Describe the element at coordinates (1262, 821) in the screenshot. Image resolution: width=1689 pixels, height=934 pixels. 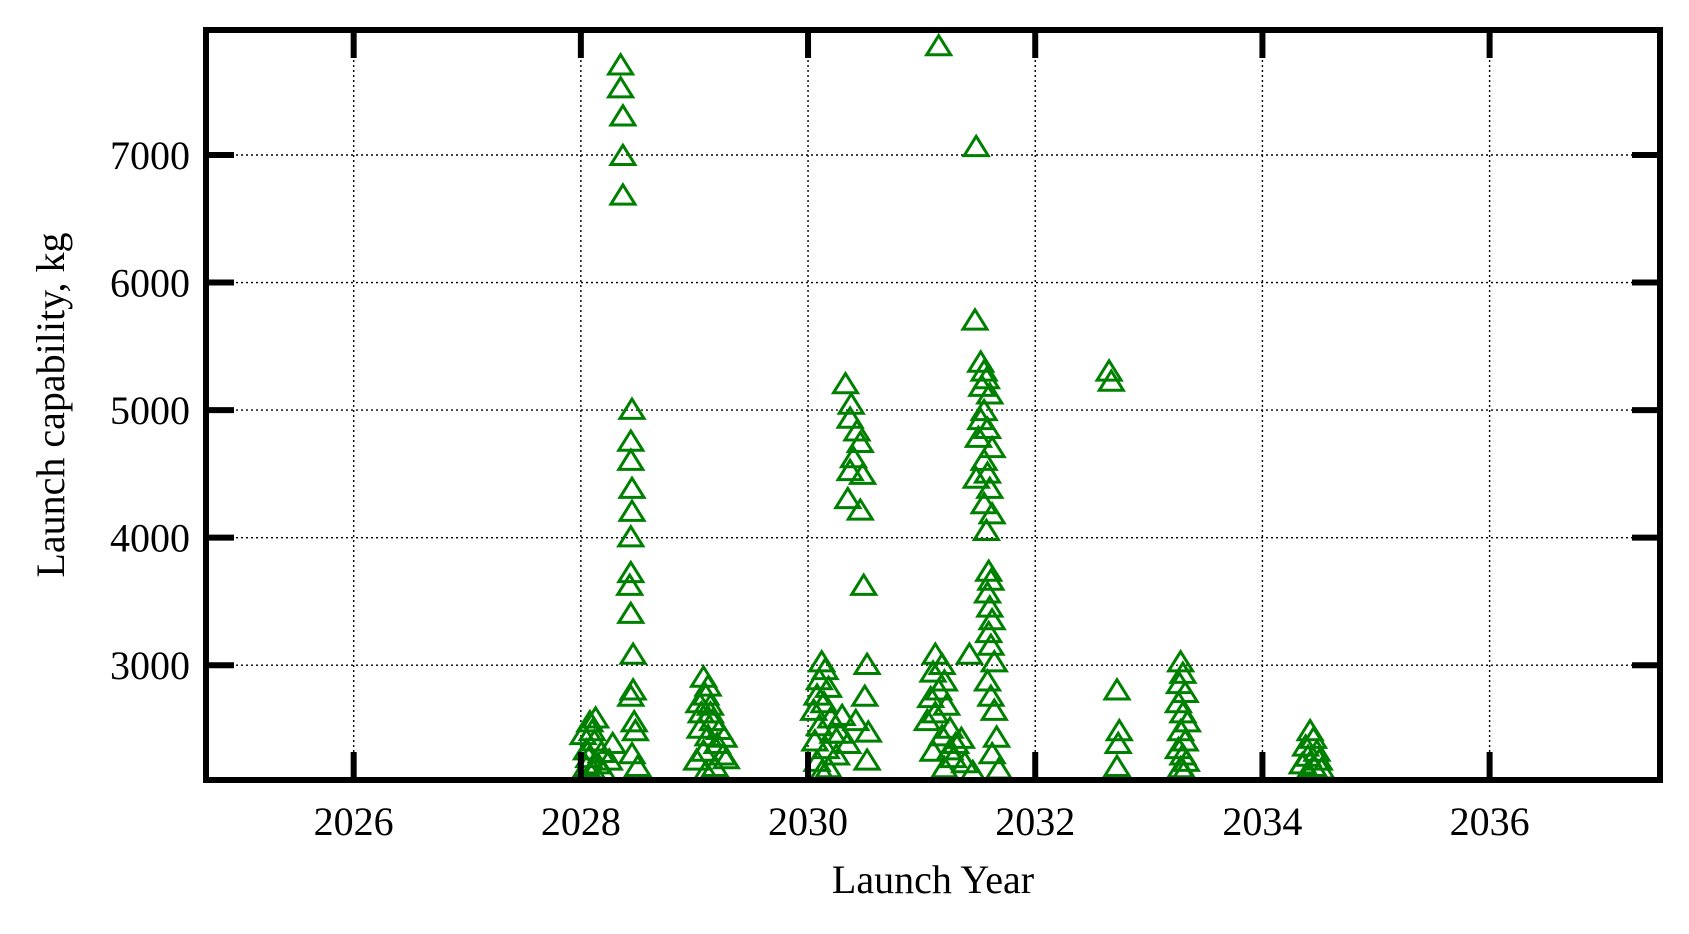
I see `x-tick-label: 2034` at that location.